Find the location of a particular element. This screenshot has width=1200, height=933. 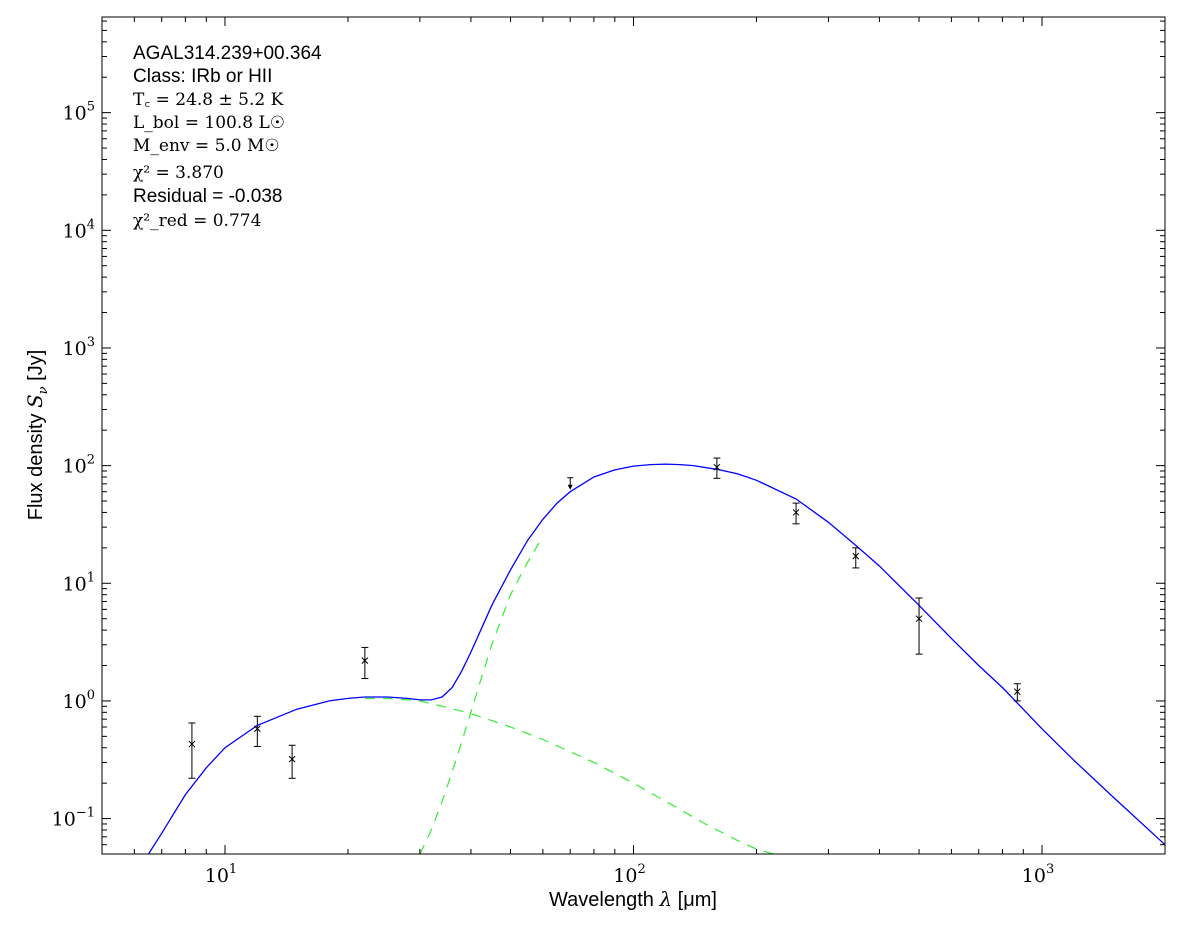

y-tick-label: 10¹ is located at coordinates (79, 582).